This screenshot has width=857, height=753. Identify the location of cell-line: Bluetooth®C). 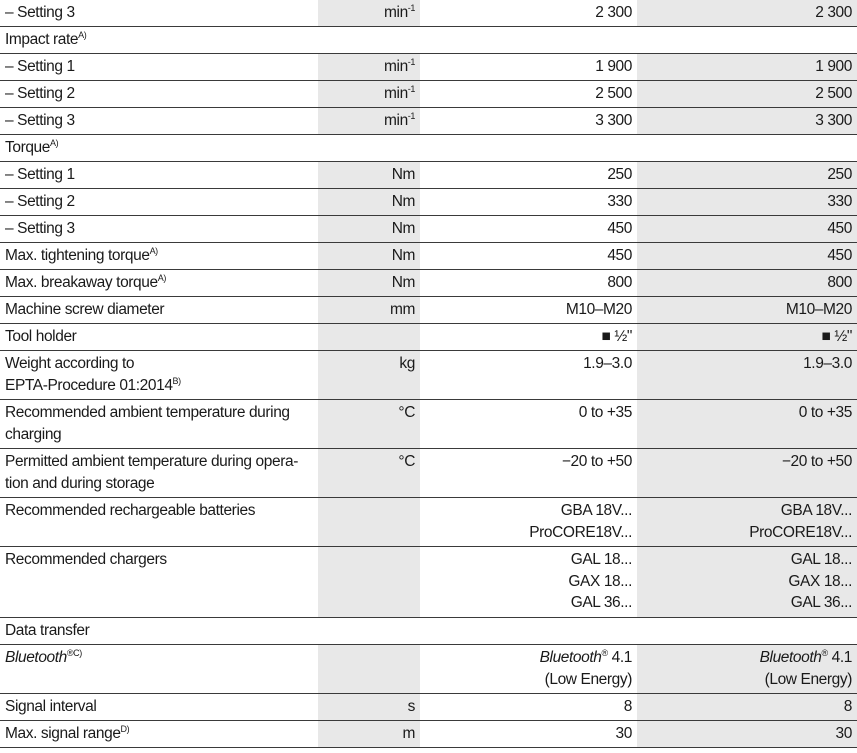
(159, 658).